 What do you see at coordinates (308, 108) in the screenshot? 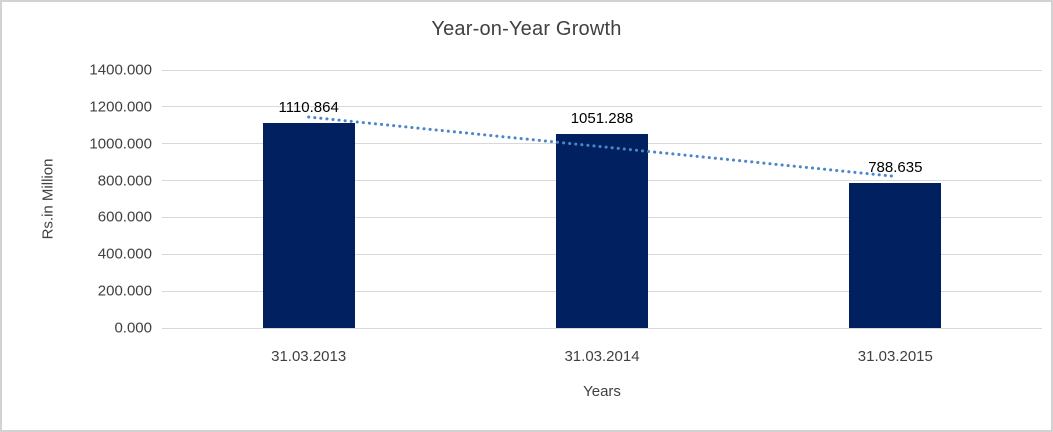
I see `data-label: 1110.864` at bounding box center [308, 108].